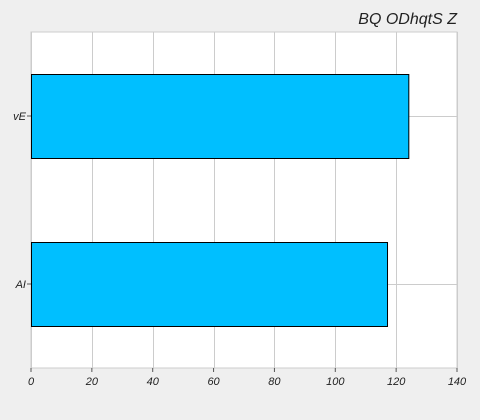 The image size is (480, 420). Describe the element at coordinates (335, 382) in the screenshot. I see `x-tick-label: 100` at that location.